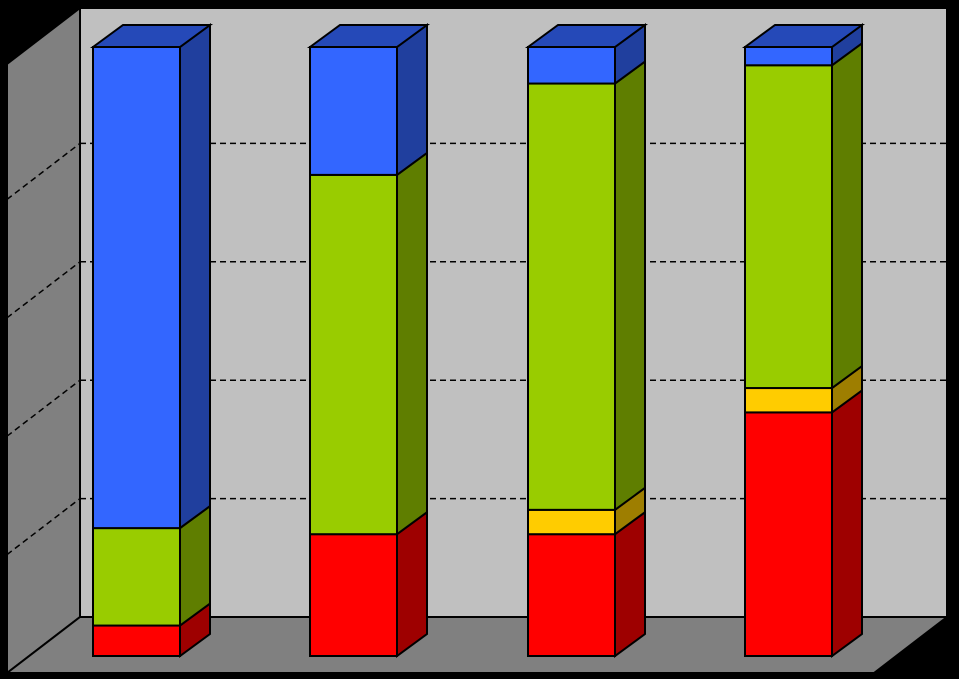 The width and height of the screenshot is (959, 679). What do you see at coordinates (43, 340) in the screenshot?
I see `side-wall` at bounding box center [43, 340].